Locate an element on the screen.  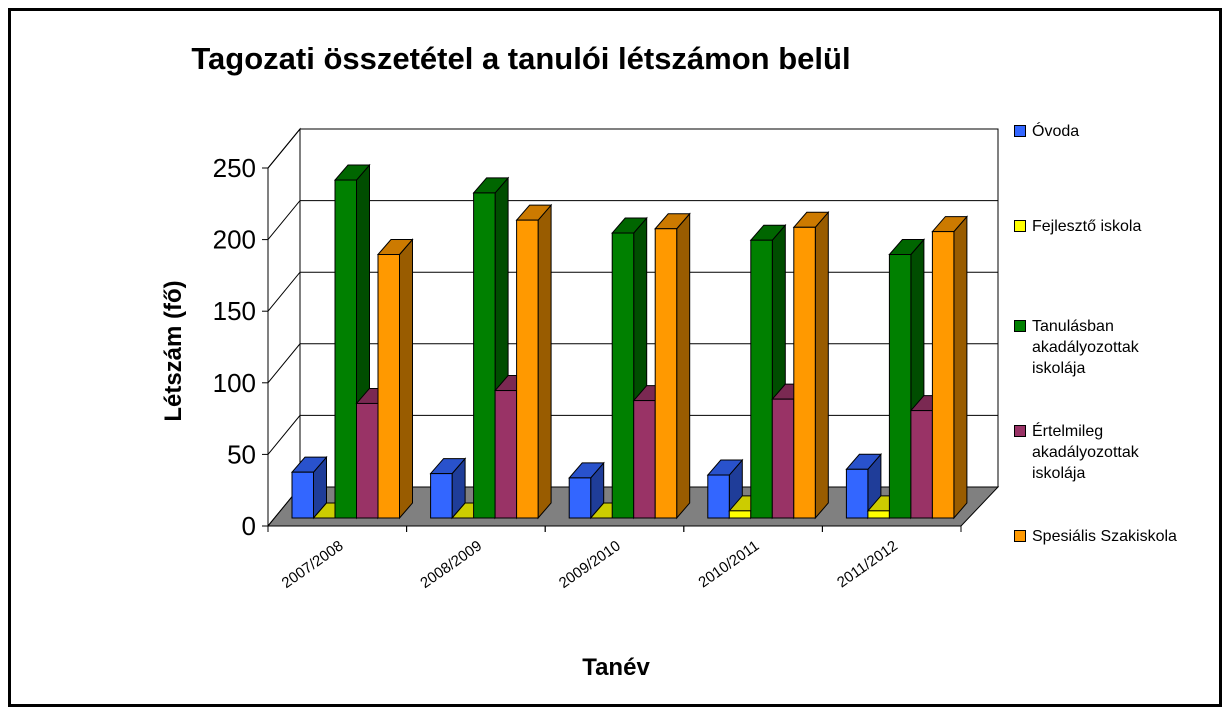
legend-label: Tanulásban akadályozottak iskolája is located at coordinates (1085, 347).